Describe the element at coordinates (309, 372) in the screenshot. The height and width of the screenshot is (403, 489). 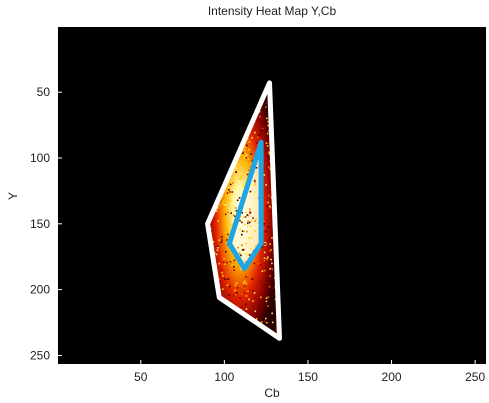
I see `x-axis-ticks: 50 100 150 200 250` at that location.